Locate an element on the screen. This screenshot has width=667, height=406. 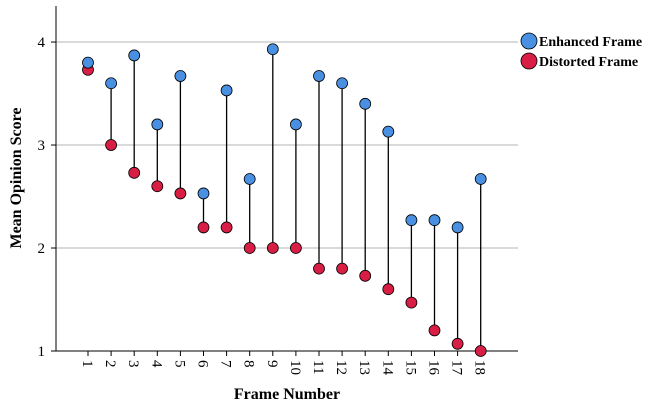
x-tick-label-14: 14 is located at coordinates (387, 368).